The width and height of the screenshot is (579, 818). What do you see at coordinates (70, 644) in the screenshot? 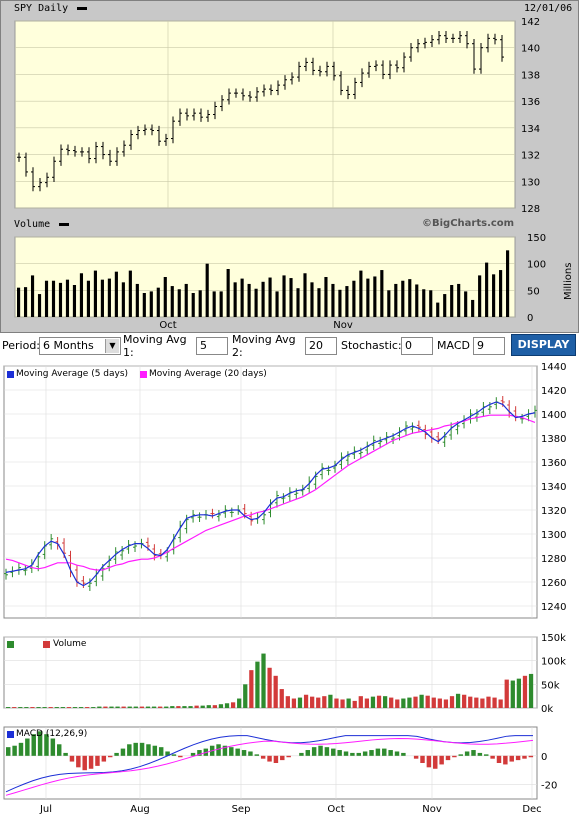
I see `main-volume-label: Volume` at bounding box center [70, 644].